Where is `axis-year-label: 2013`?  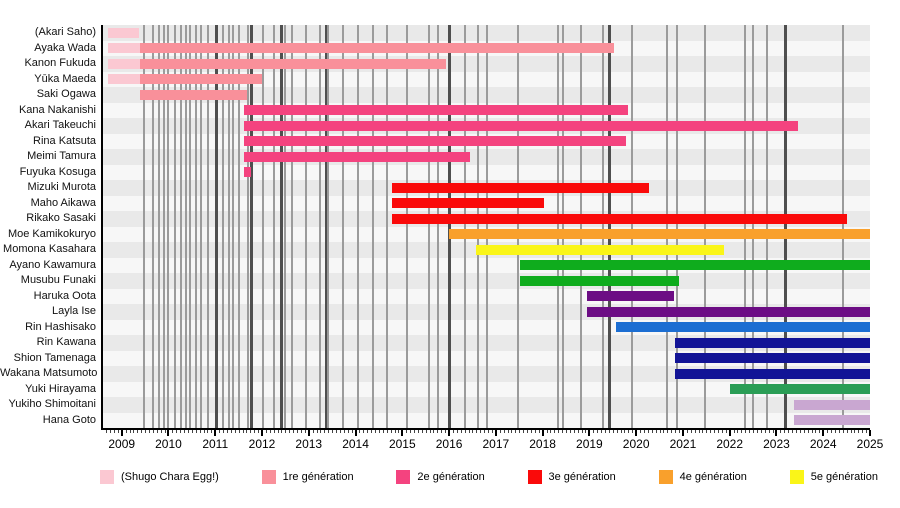
axis-year-label: 2013 is located at coordinates (309, 444).